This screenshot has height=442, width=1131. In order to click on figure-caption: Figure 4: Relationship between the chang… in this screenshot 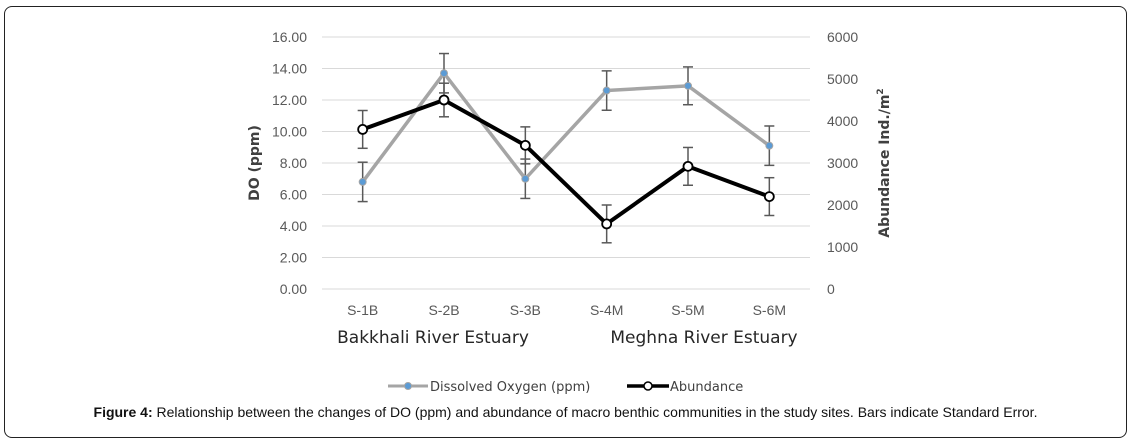, I will do `click(565, 412)`.